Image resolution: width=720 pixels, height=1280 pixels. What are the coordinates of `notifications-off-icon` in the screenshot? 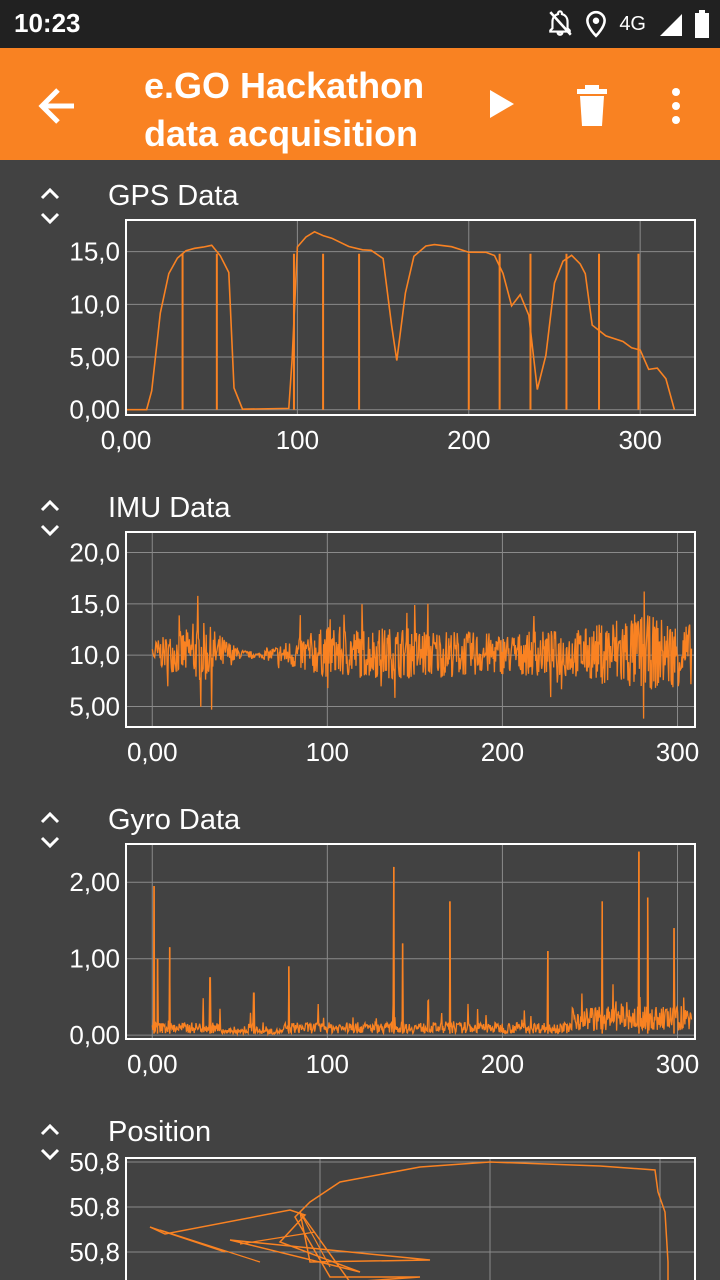 It's located at (561, 23).